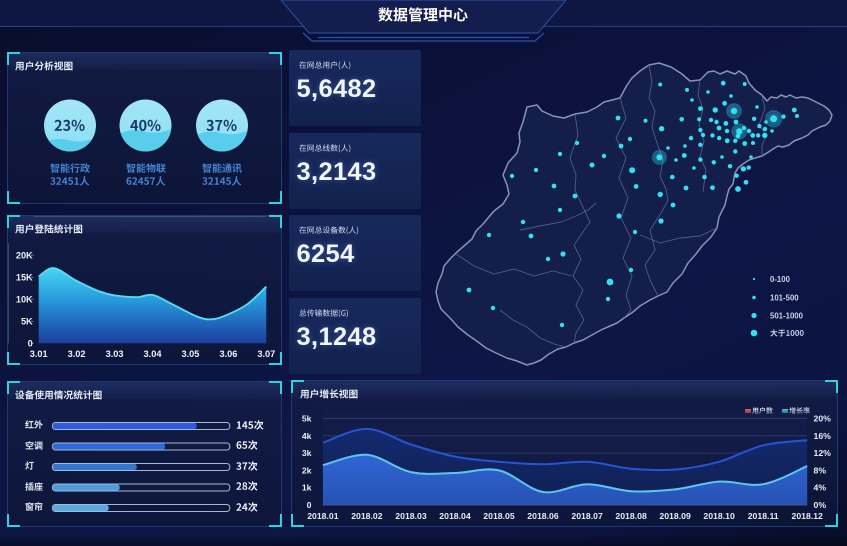  I want to click on svg-text: 2018.01, so click(323, 516).